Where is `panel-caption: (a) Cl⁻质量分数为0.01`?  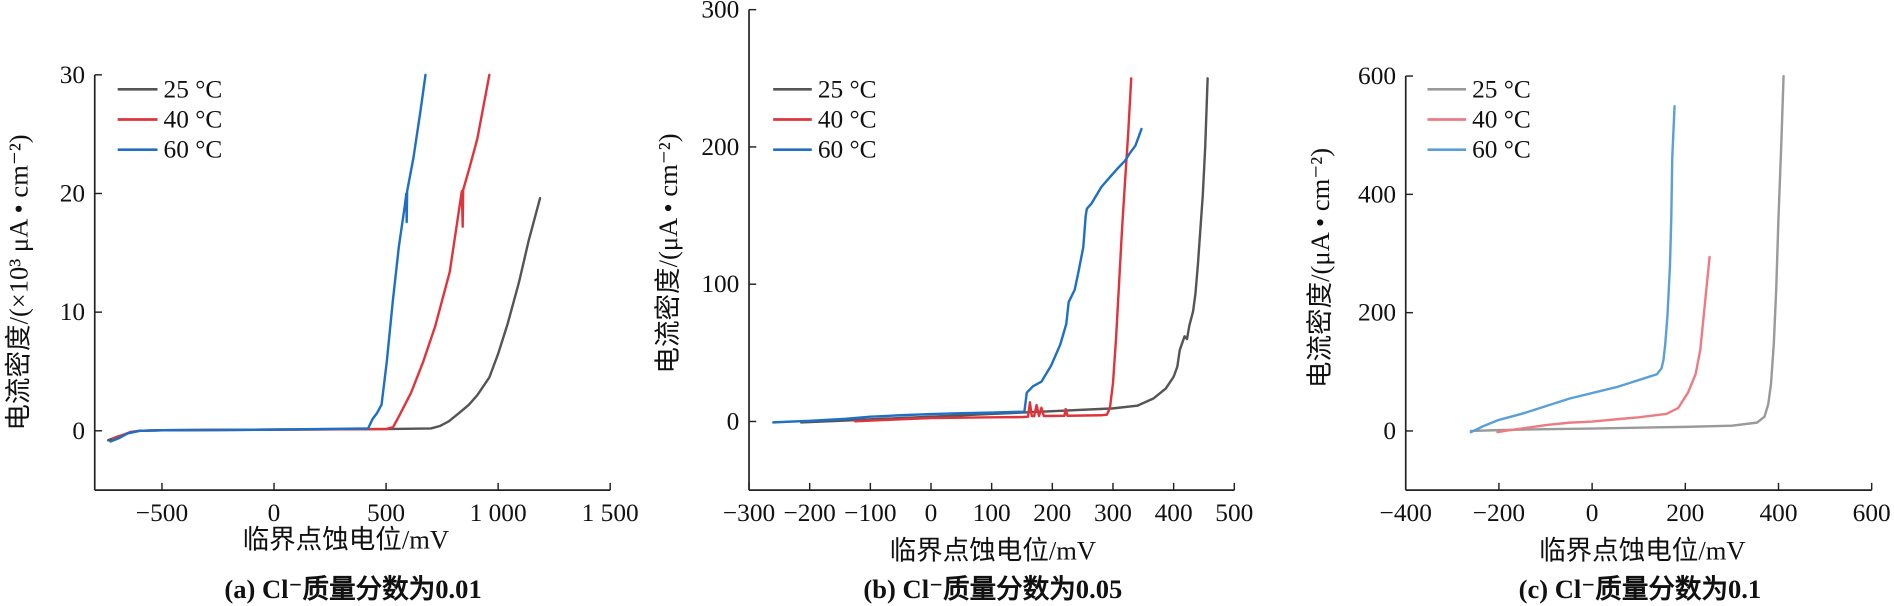 panel-caption: (a) Cl⁻质量分数为0.01 is located at coordinates (352, 589).